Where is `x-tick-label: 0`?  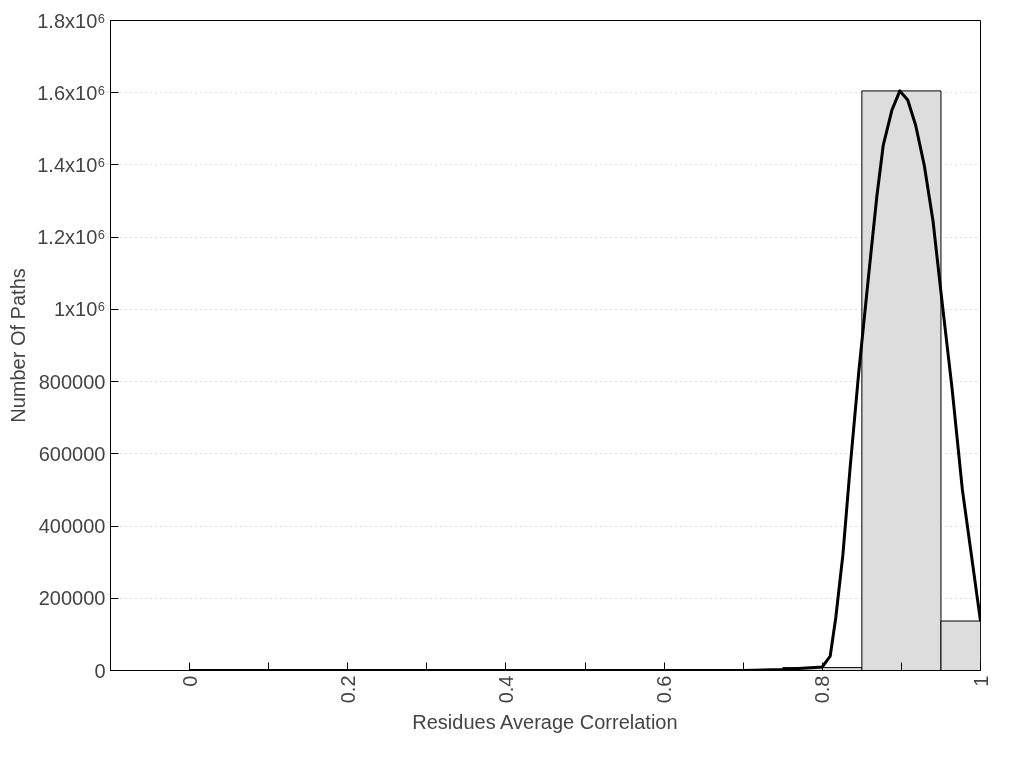
x-tick-label: 0 is located at coordinates (189, 681).